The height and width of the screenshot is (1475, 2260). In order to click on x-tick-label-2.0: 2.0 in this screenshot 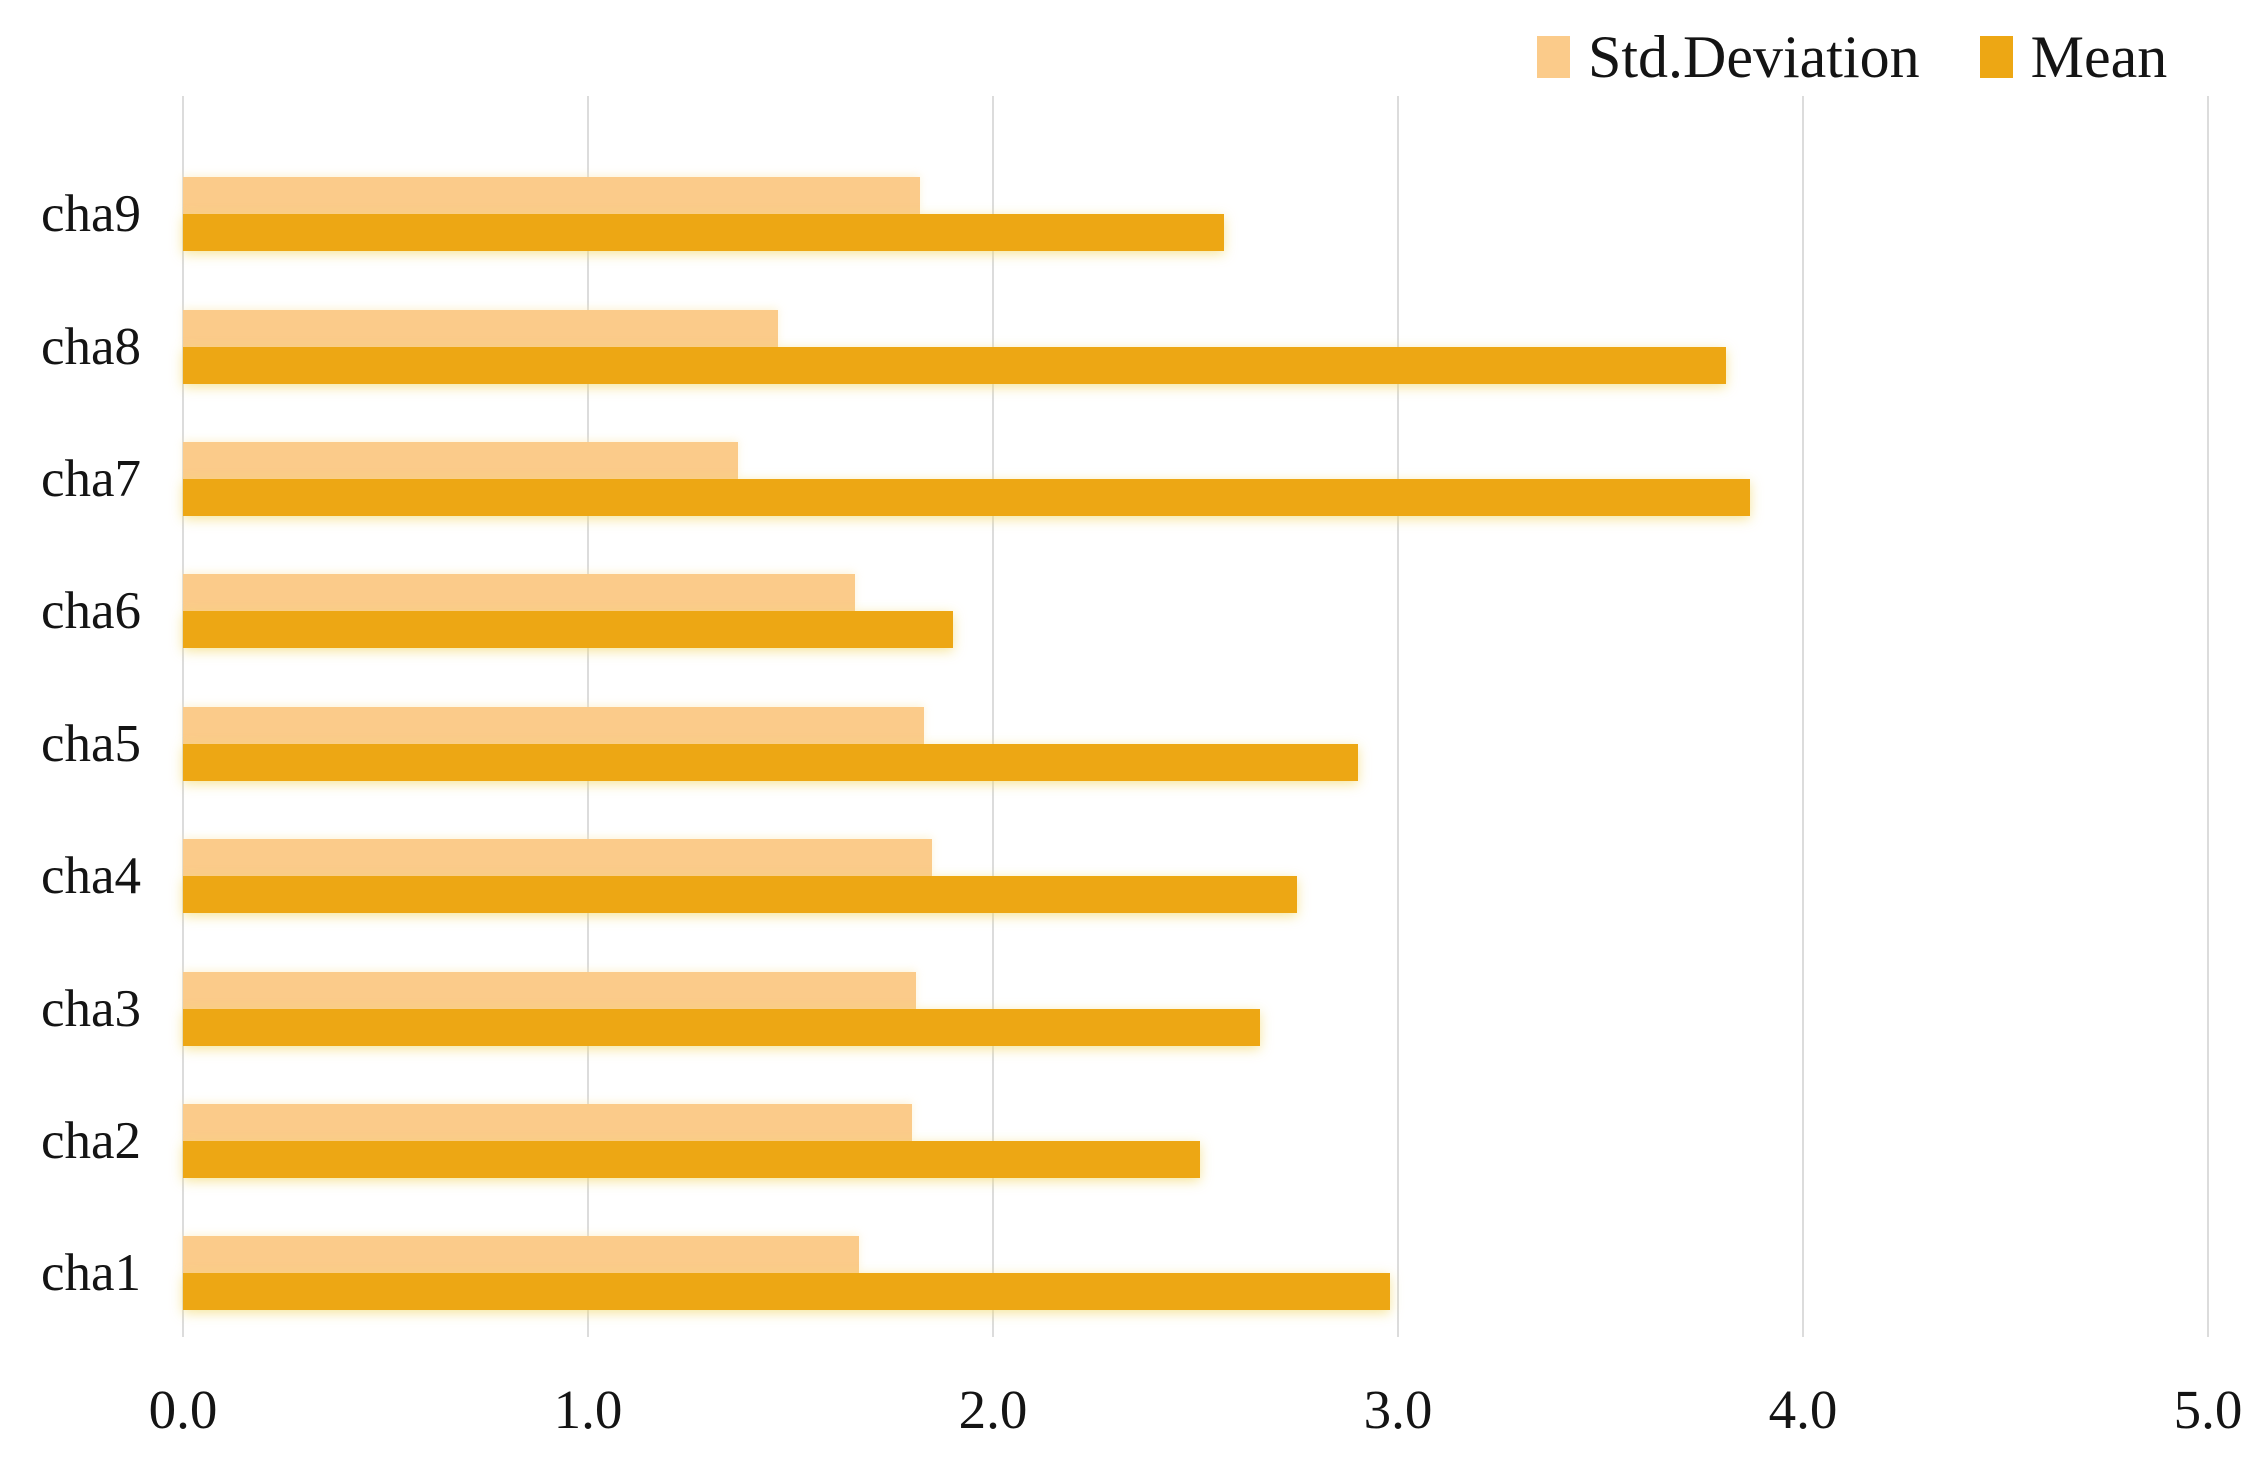, I will do `click(993, 1409)`.